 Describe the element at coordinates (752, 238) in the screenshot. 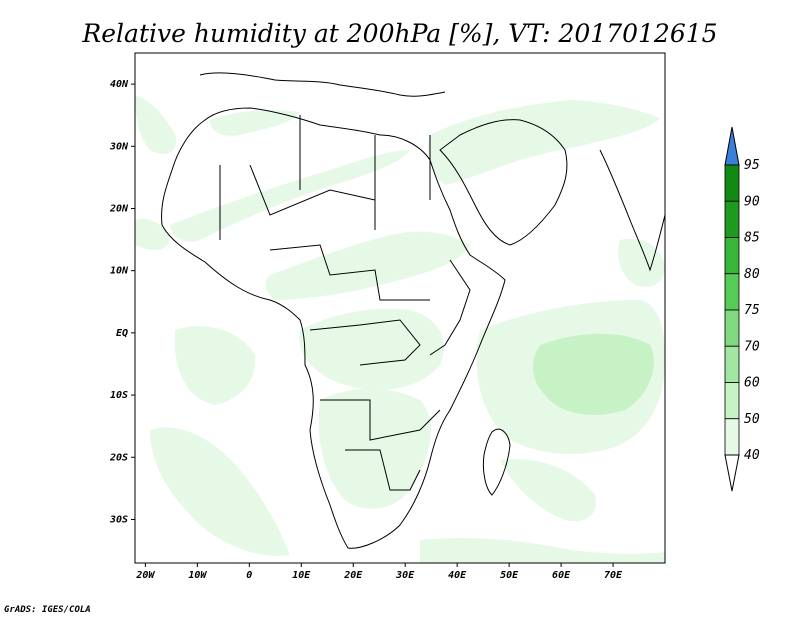

I see `colorbar-label: 85` at that location.